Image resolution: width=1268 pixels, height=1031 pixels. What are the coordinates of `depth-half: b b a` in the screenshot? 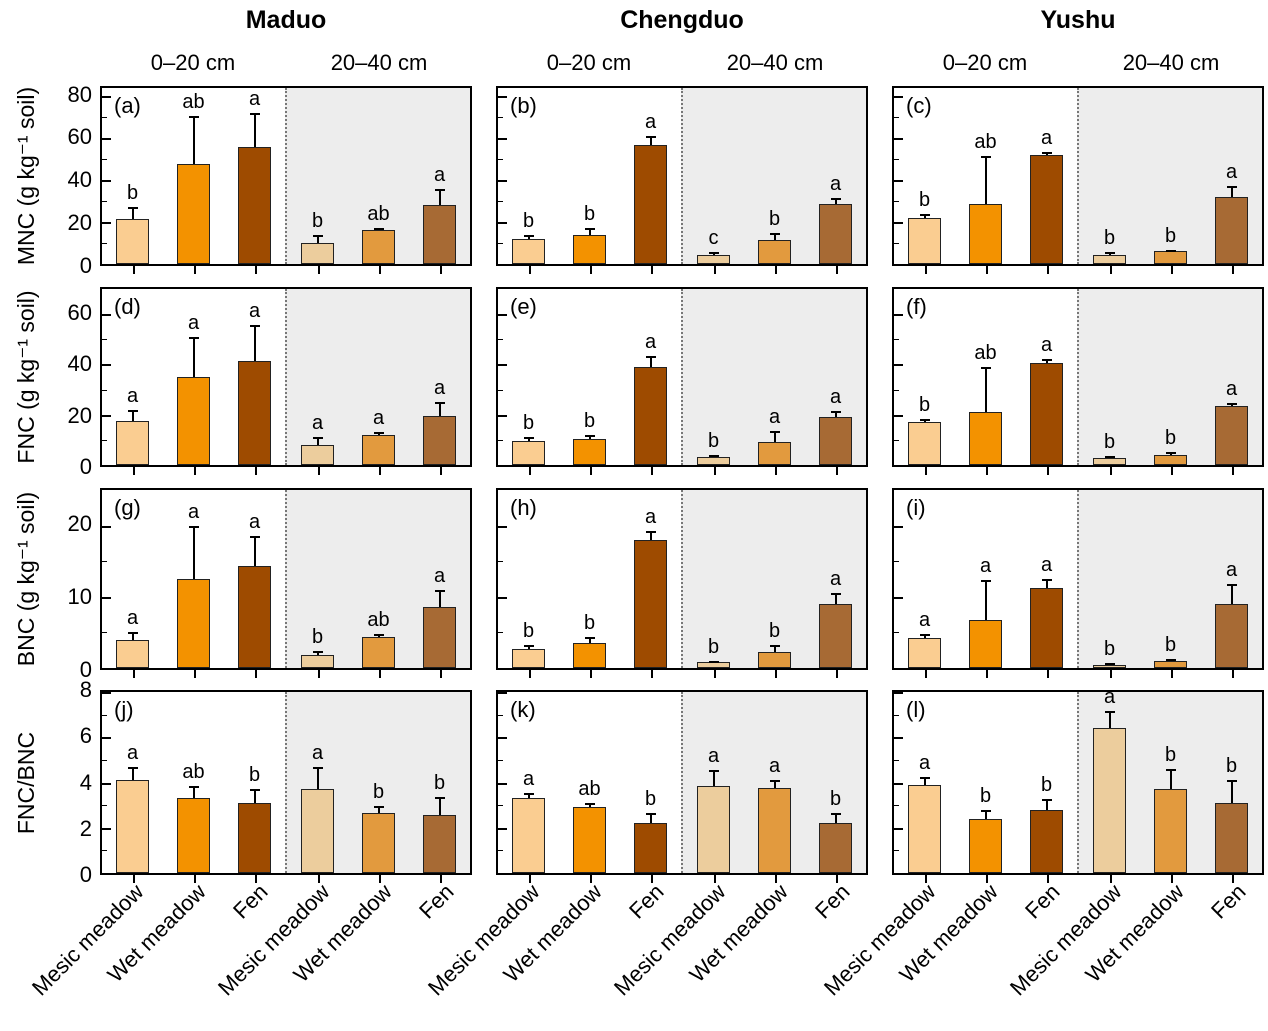 It's located at (773, 584).